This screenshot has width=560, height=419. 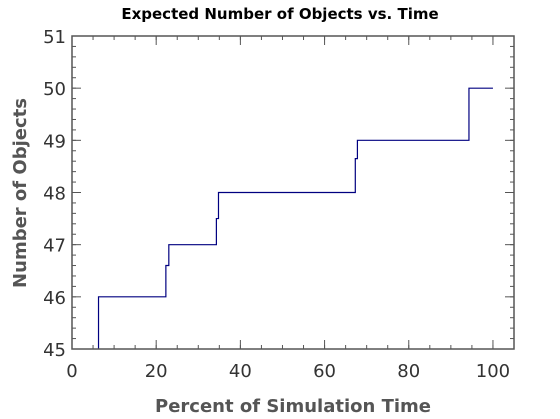 I want to click on y-axis-label: Number of Objects, so click(x=20, y=193).